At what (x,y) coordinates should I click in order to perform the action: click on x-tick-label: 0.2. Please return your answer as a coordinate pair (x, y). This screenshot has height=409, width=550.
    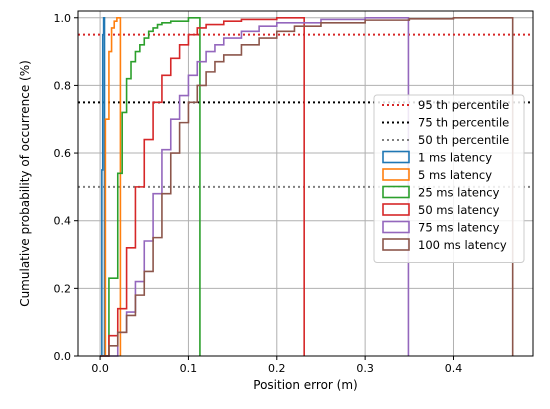
    Looking at the image, I should click on (277, 368).